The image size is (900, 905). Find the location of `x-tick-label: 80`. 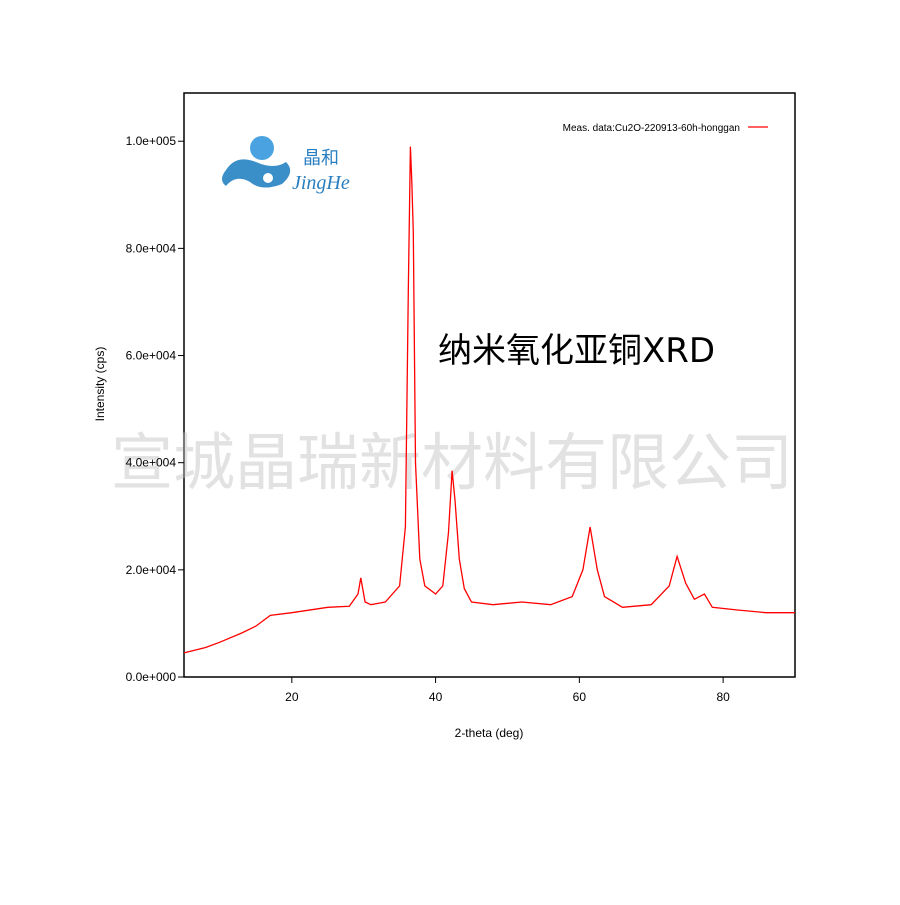

x-tick-label: 80 is located at coordinates (723, 697).